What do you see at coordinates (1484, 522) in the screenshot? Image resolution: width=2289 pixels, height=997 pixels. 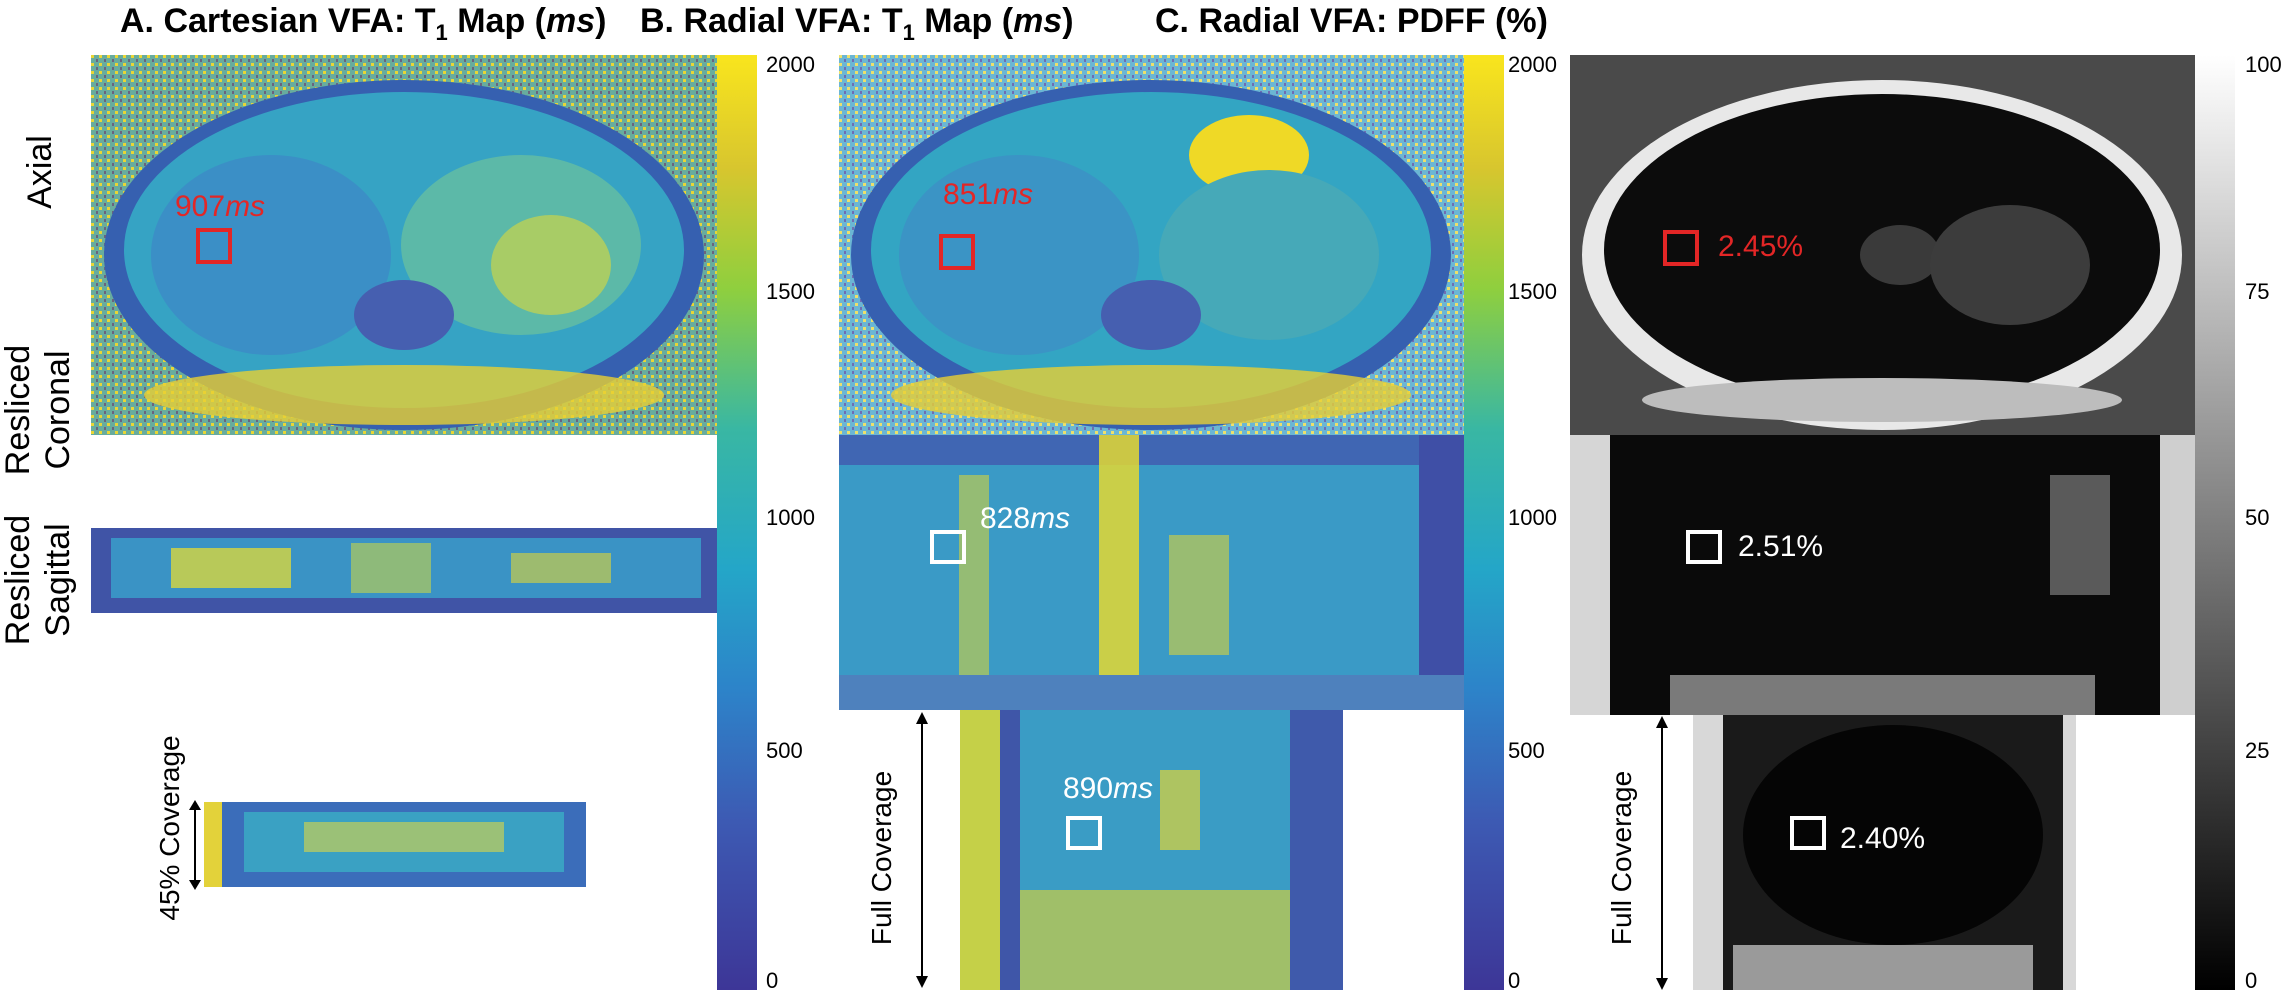 I see `colorbar-t1-b` at bounding box center [1484, 522].